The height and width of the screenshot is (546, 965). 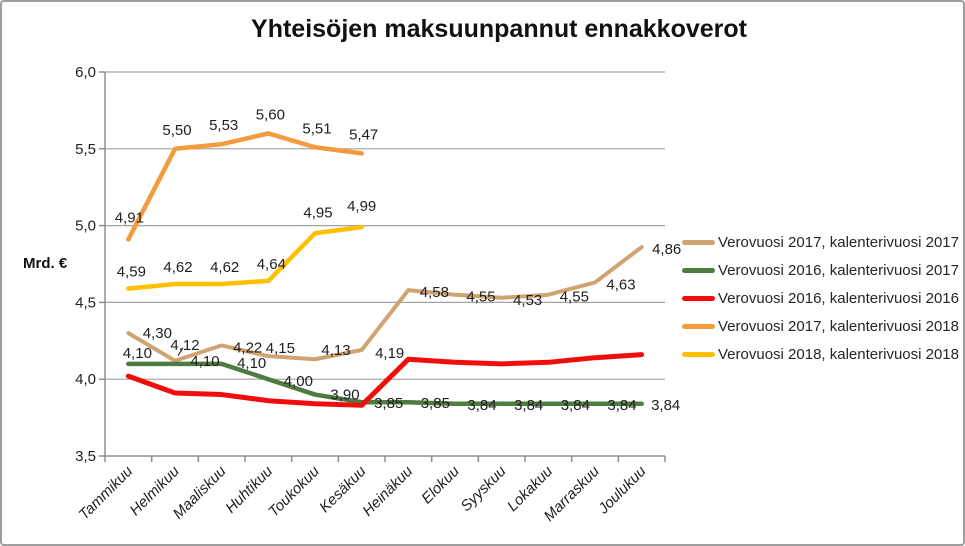 What do you see at coordinates (389, 353) in the screenshot?
I see `data-label: 4,19` at bounding box center [389, 353].